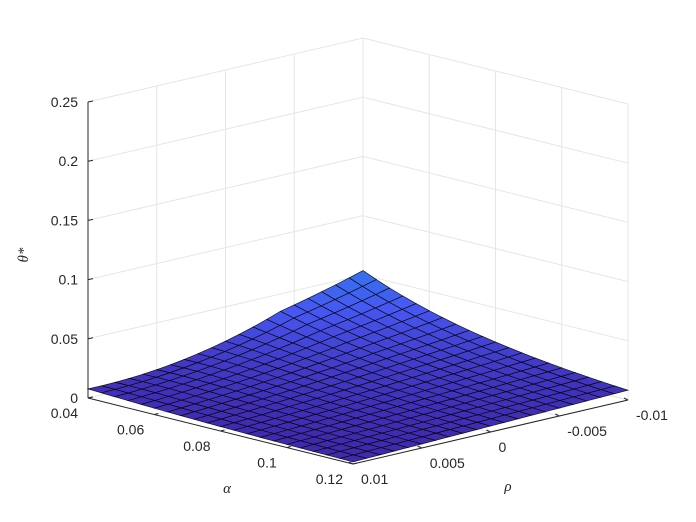 The width and height of the screenshot is (696, 522). Describe the element at coordinates (362, 278) in the screenshot. I see `surface-patch` at that location.